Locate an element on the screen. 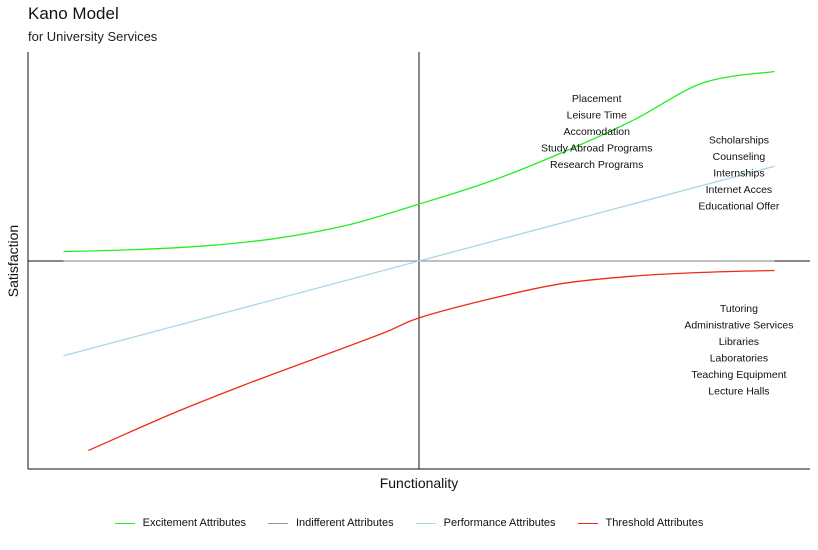 The height and width of the screenshot is (550, 818). performance-annotation-label: Scholarships is located at coordinates (739, 140).